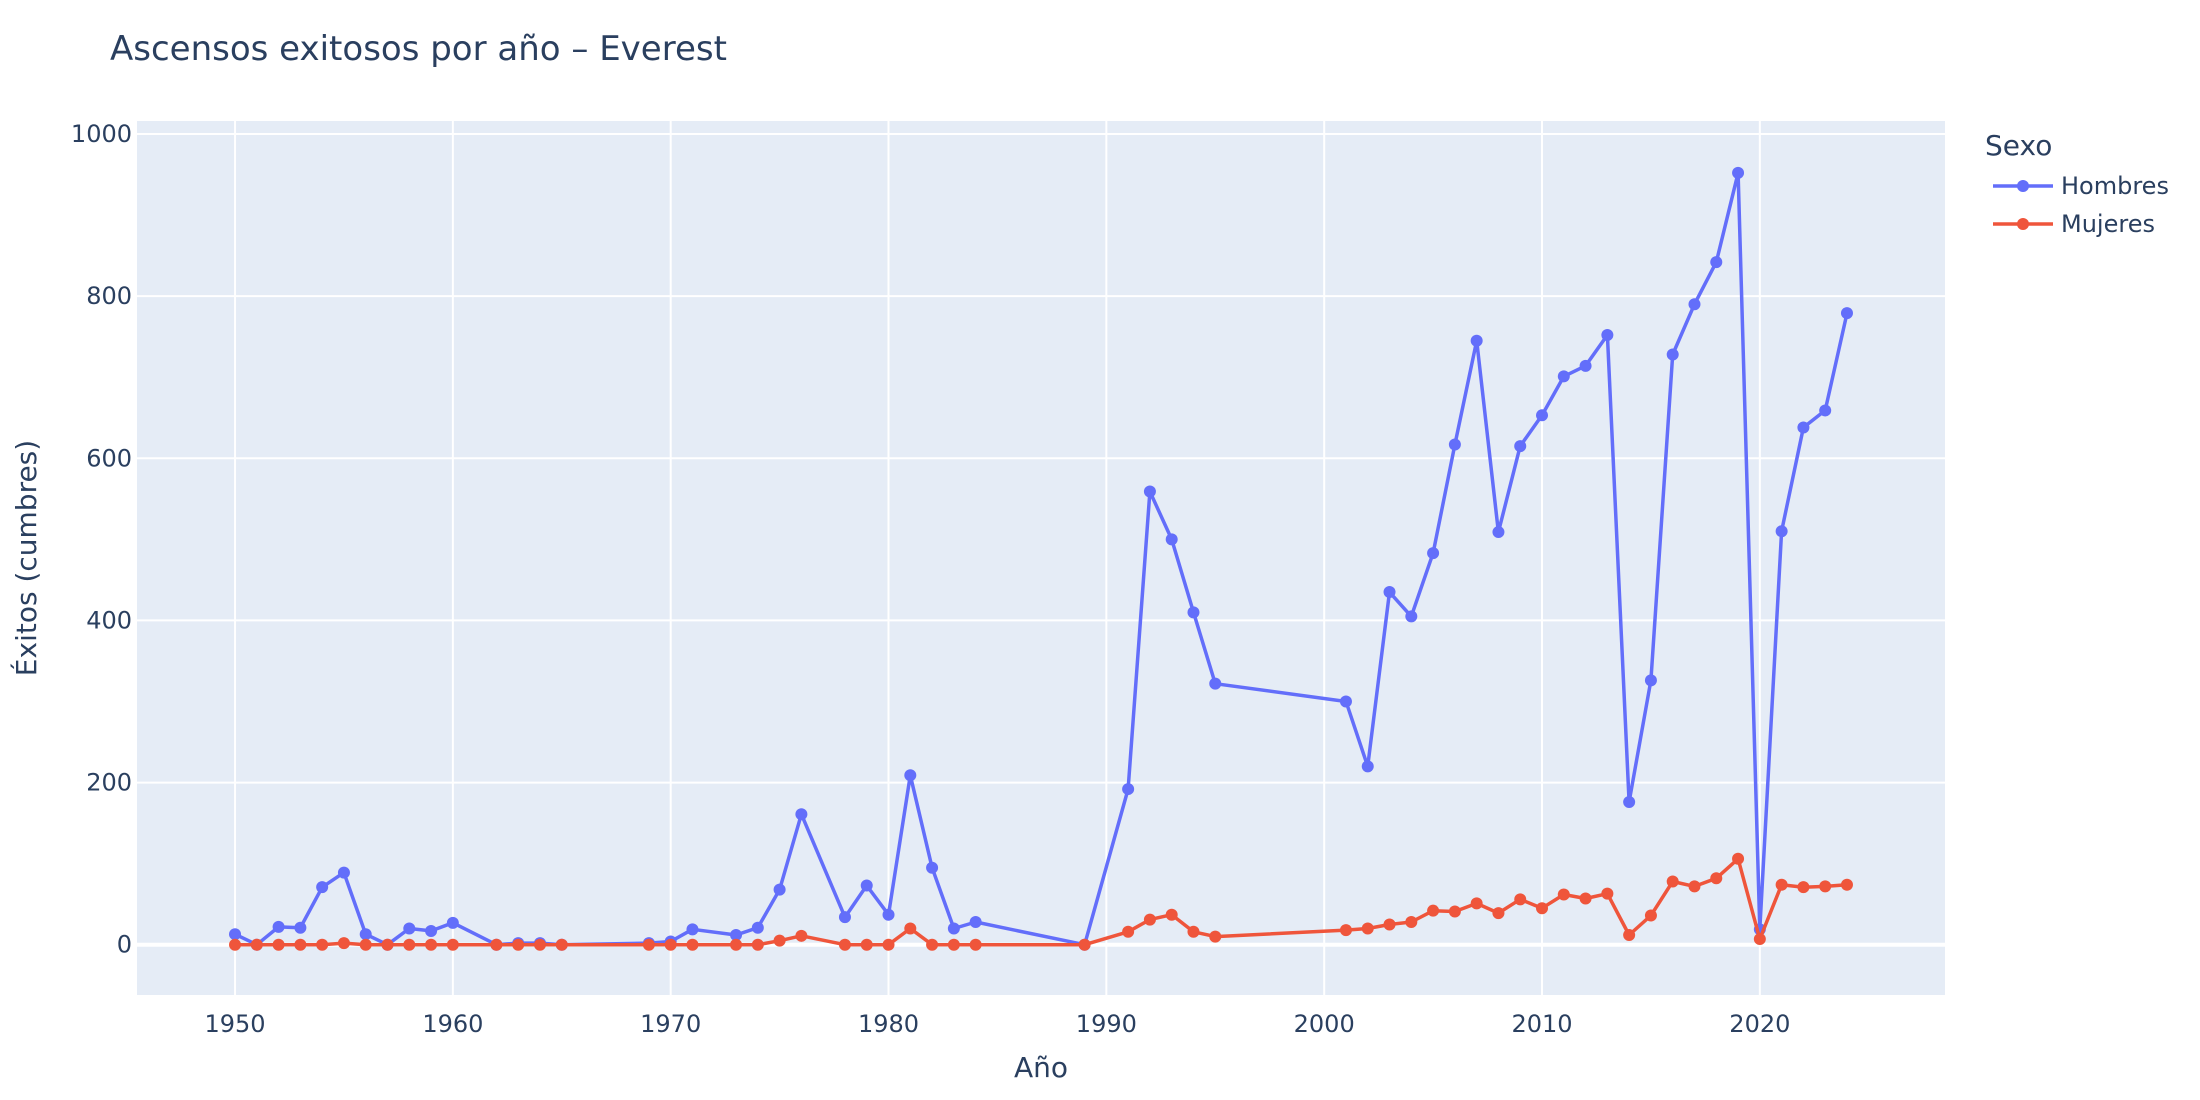 This screenshot has width=2200, height=1100. Describe the element at coordinates (26, 558) in the screenshot. I see `y-axis-title: Éxitos (cumbres)` at that location.